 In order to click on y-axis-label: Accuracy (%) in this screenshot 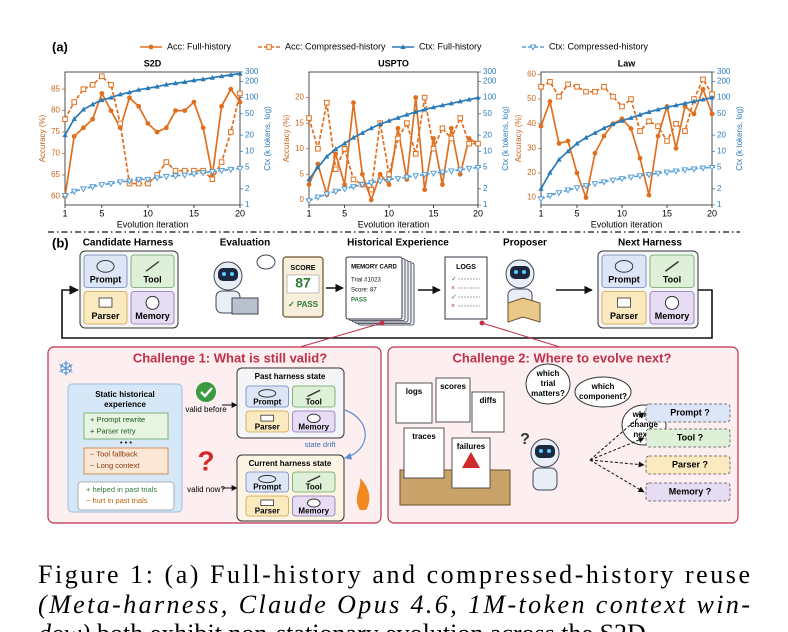, I will do `click(286, 138)`.